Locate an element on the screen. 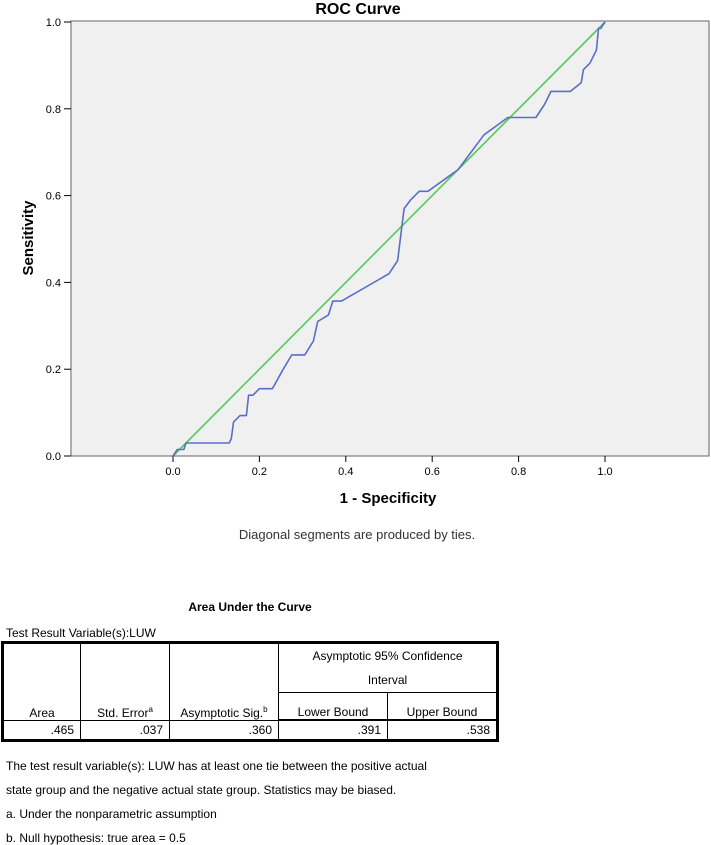 The height and width of the screenshot is (845, 711). table-row: .465 .037 .360 .391 .538 is located at coordinates (250, 730).